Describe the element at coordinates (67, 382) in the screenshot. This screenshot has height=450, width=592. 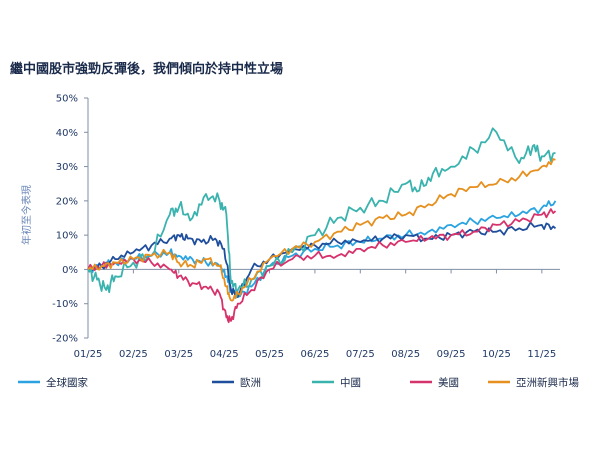
I see `legend-label: 全球國家` at that location.